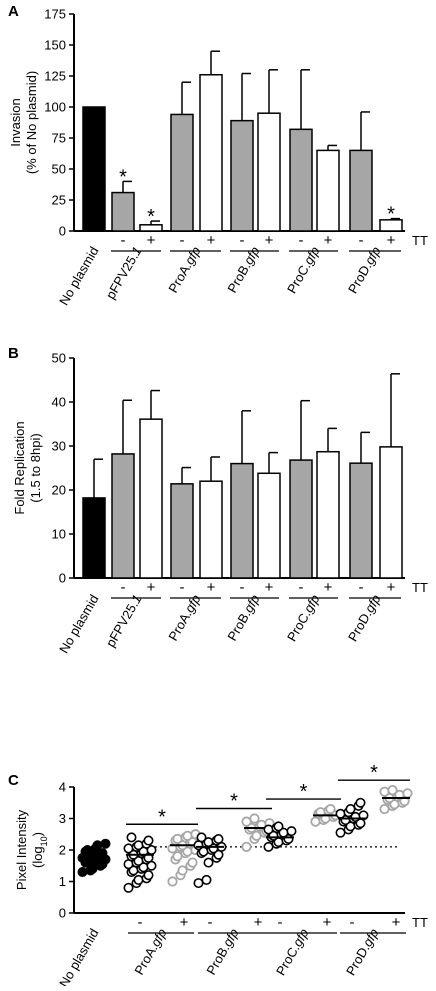  Describe the element at coordinates (59, 138) in the screenshot. I see `y-tick-label: 75` at that location.